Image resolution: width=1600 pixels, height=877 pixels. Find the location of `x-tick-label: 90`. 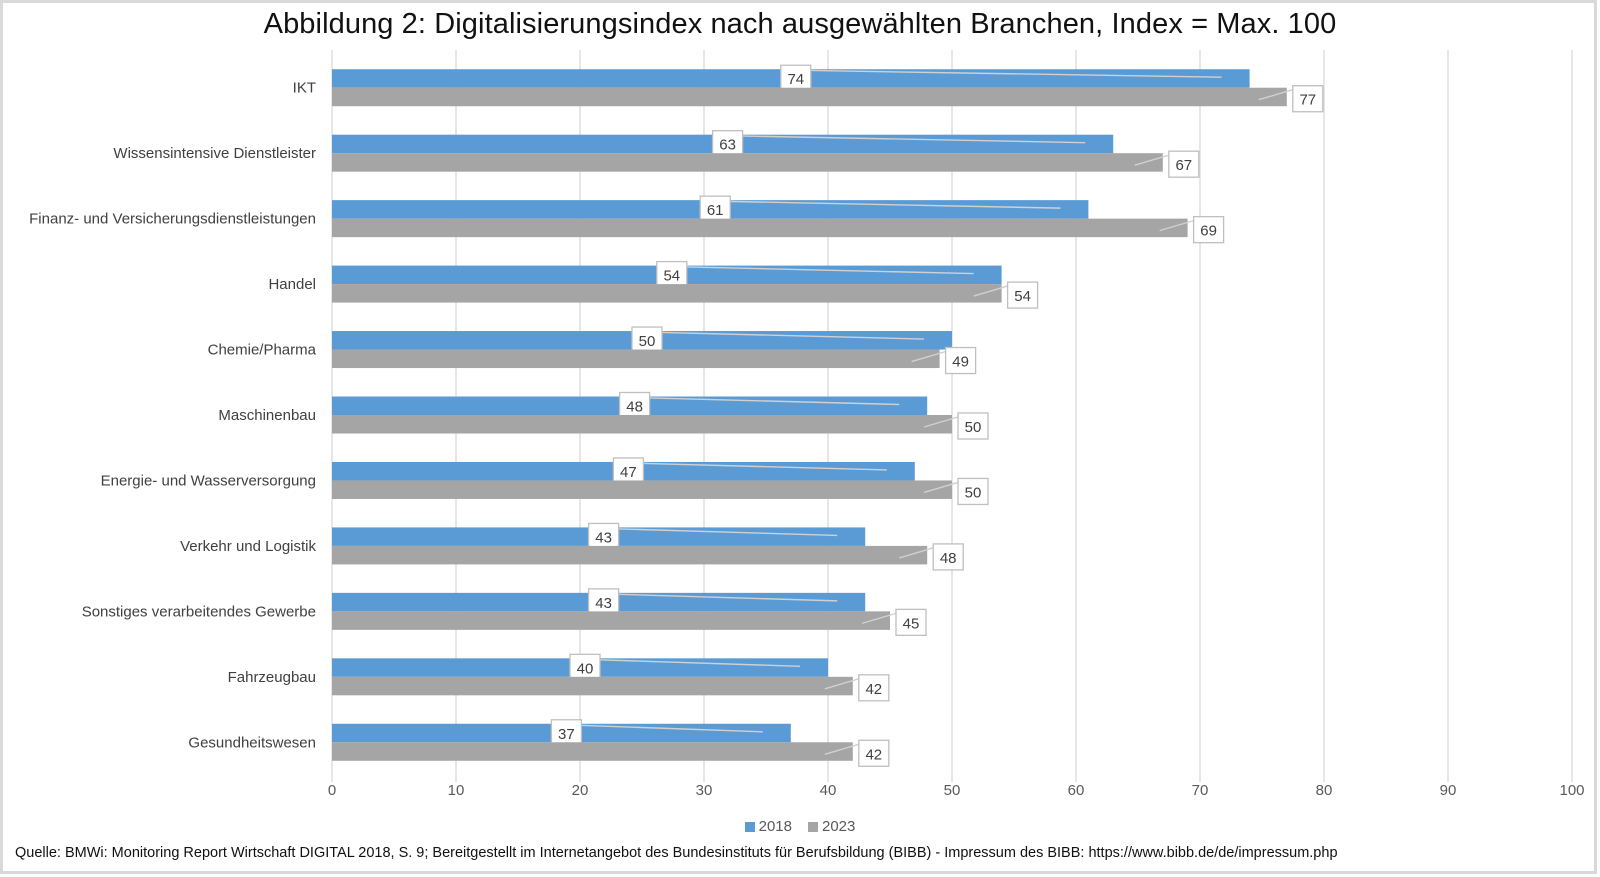

x-tick-label: 90 is located at coordinates (1448, 790).